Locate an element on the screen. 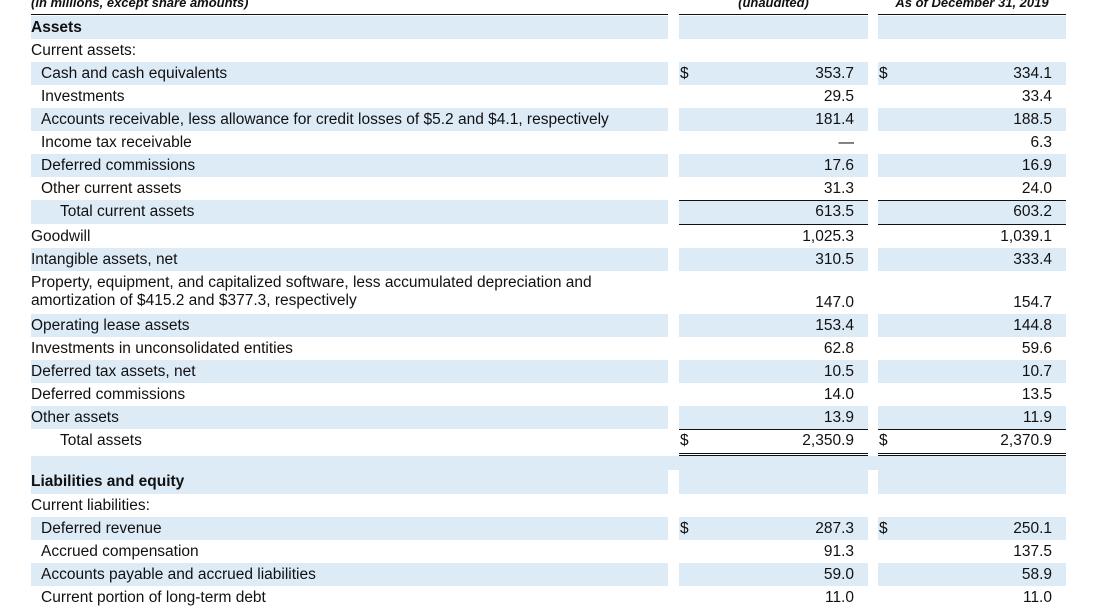 The image size is (1095, 609). value: 603.2 is located at coordinates (1032, 211).